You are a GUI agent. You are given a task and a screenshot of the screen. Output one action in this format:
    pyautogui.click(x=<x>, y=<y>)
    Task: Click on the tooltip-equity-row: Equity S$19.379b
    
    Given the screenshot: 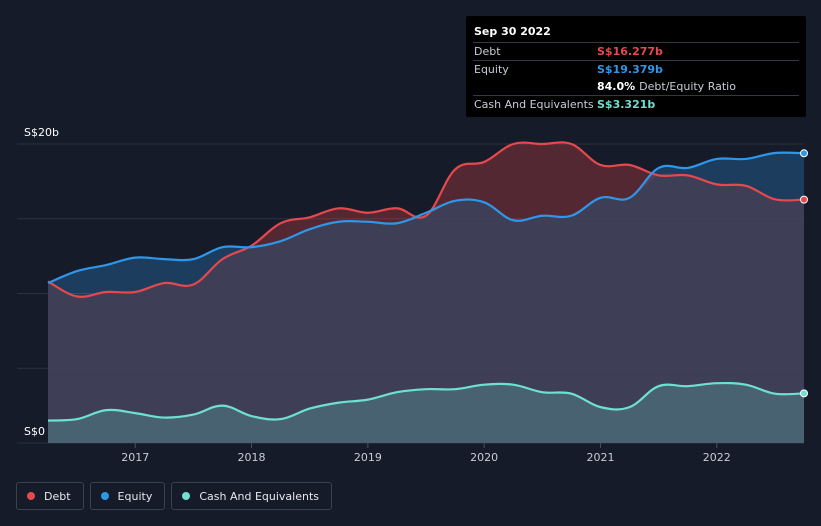 What is the action you would take?
    pyautogui.click(x=636, y=69)
    